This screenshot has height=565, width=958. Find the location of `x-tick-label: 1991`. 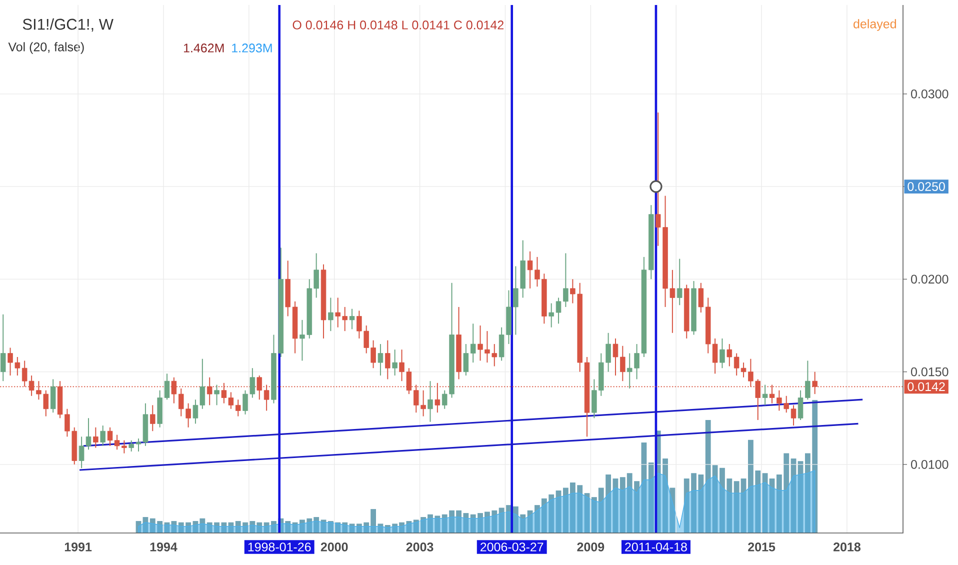

x-tick-label: 1991 is located at coordinates (78, 547).